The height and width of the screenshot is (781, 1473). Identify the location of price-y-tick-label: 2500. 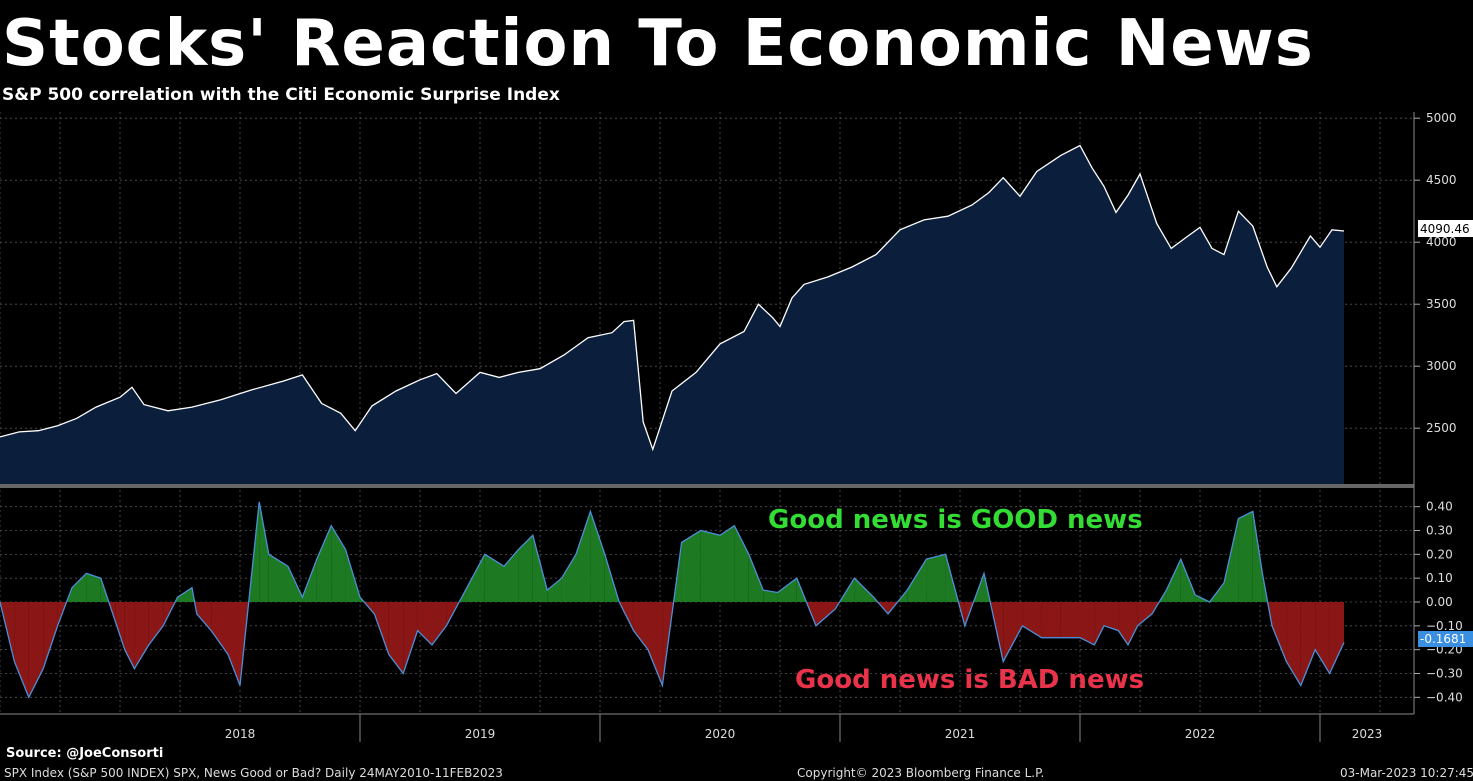
(1441, 428).